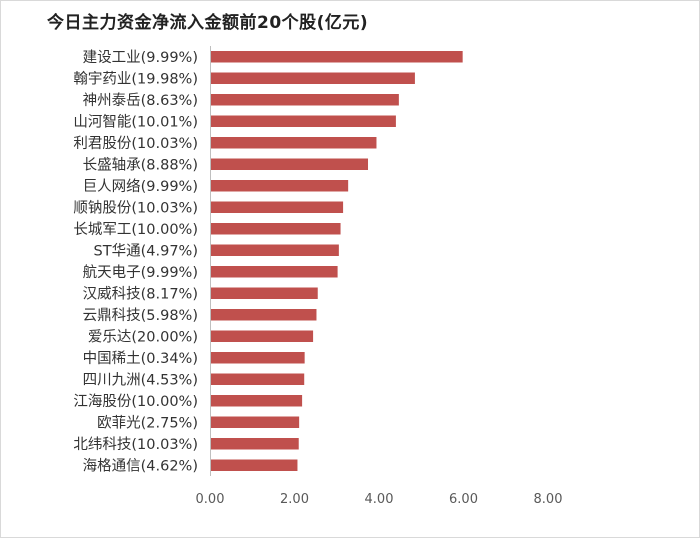 The height and width of the screenshot is (538, 700). I want to click on category-label: 北纬科技(10.03%), so click(135, 444).